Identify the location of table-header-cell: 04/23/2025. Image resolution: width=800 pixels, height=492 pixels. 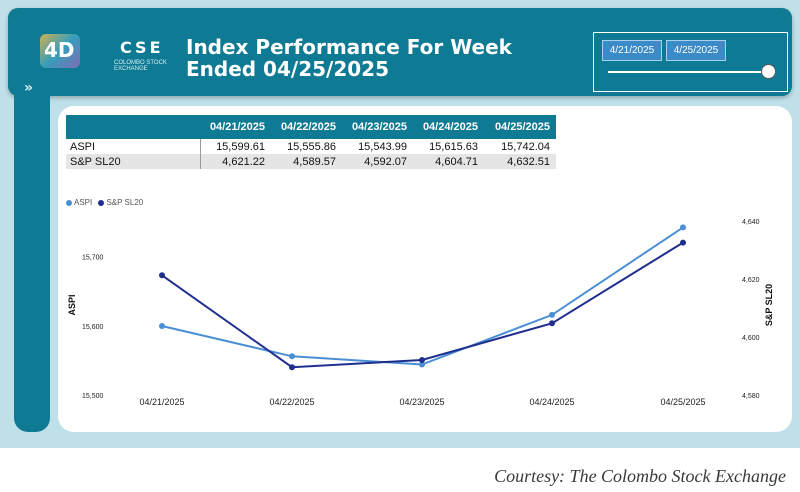
(377, 127).